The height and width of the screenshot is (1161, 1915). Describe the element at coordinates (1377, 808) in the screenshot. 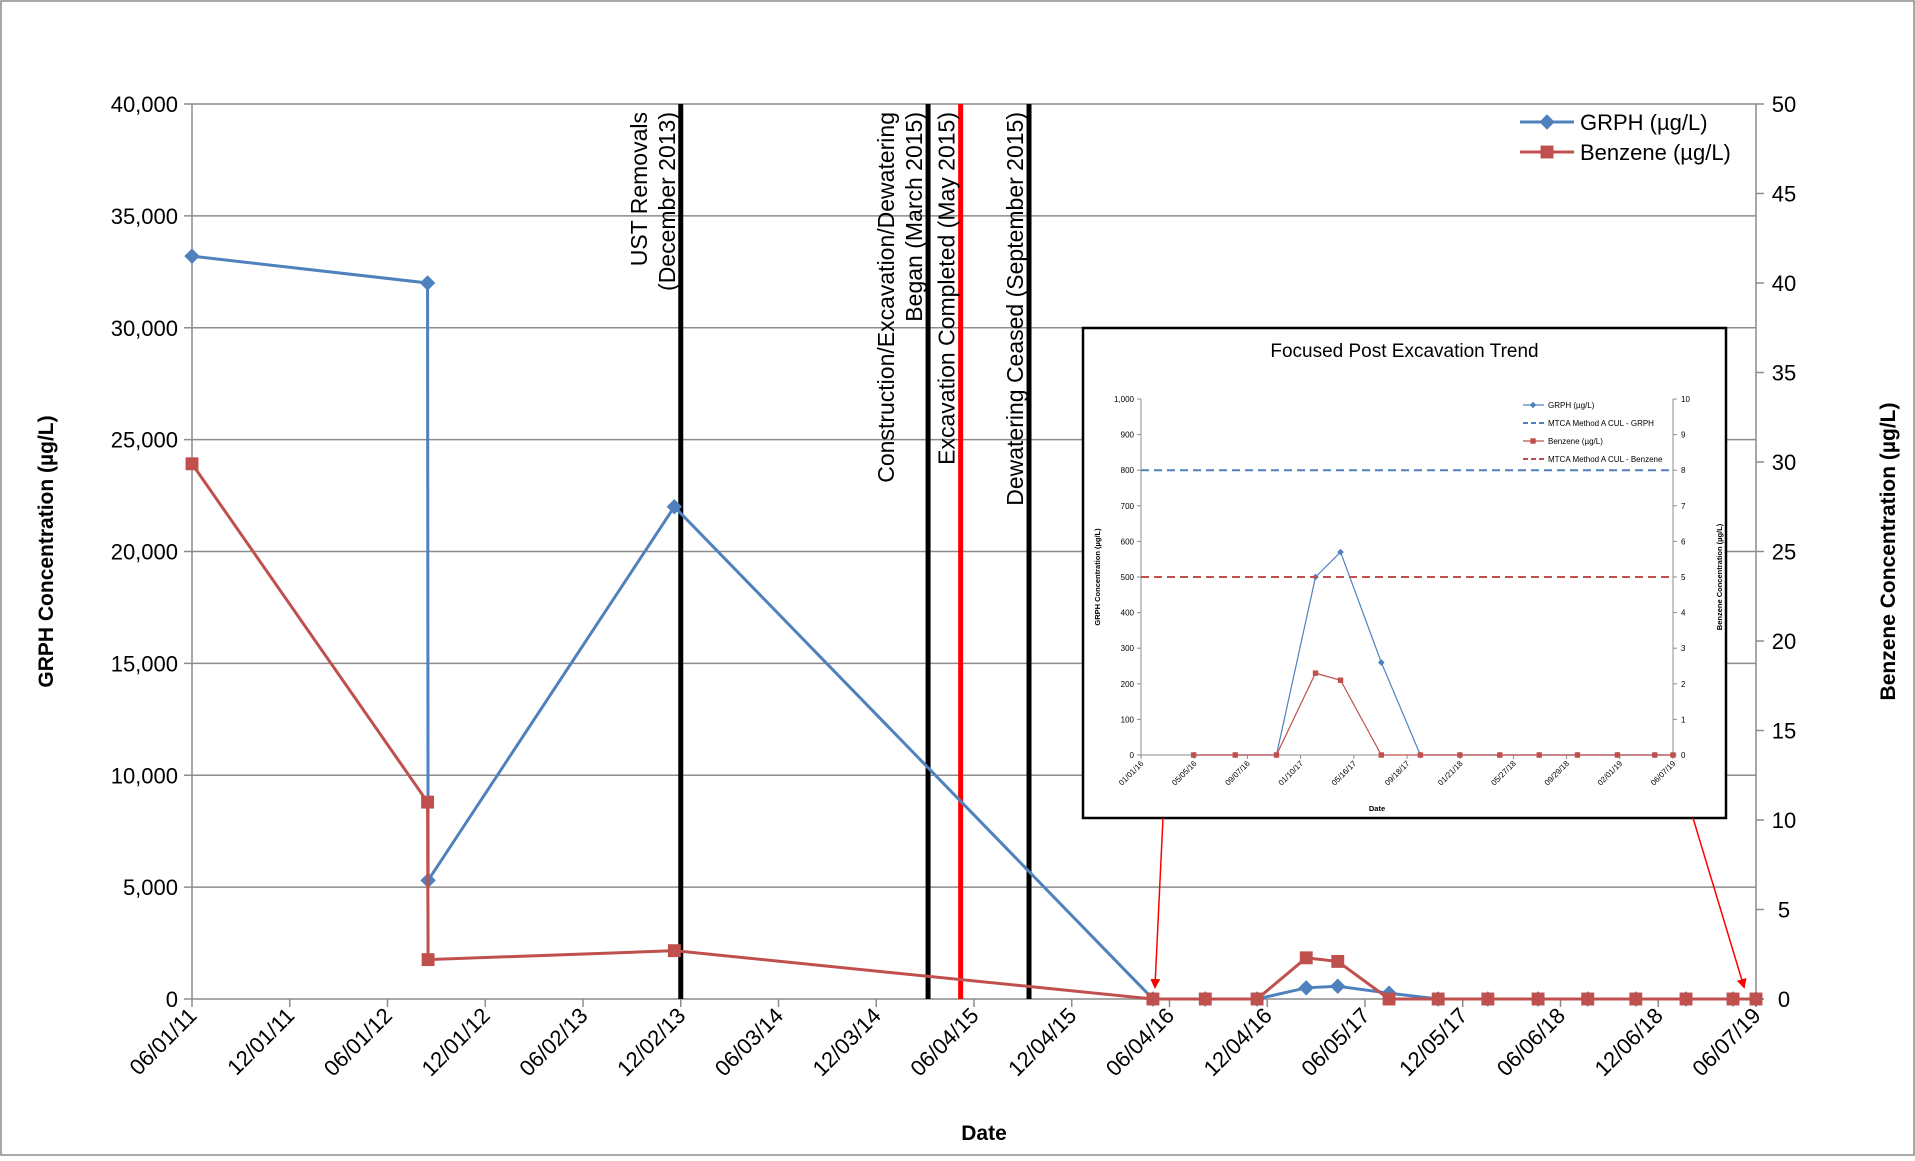

I see `inset-x-axis-title: Date` at that location.